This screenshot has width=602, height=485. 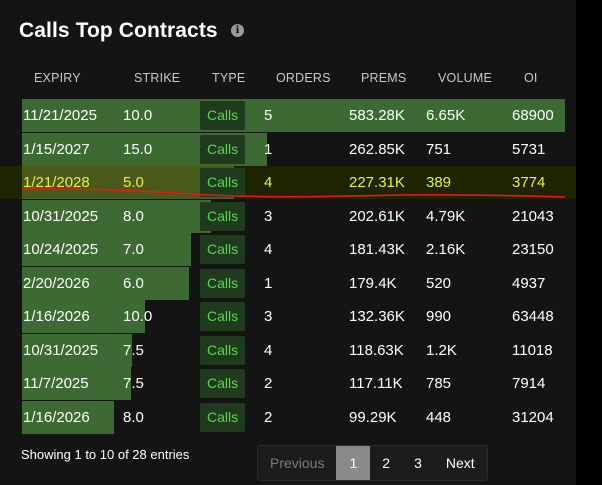 What do you see at coordinates (439, 149) in the screenshot?
I see `cell-volume: 751` at bounding box center [439, 149].